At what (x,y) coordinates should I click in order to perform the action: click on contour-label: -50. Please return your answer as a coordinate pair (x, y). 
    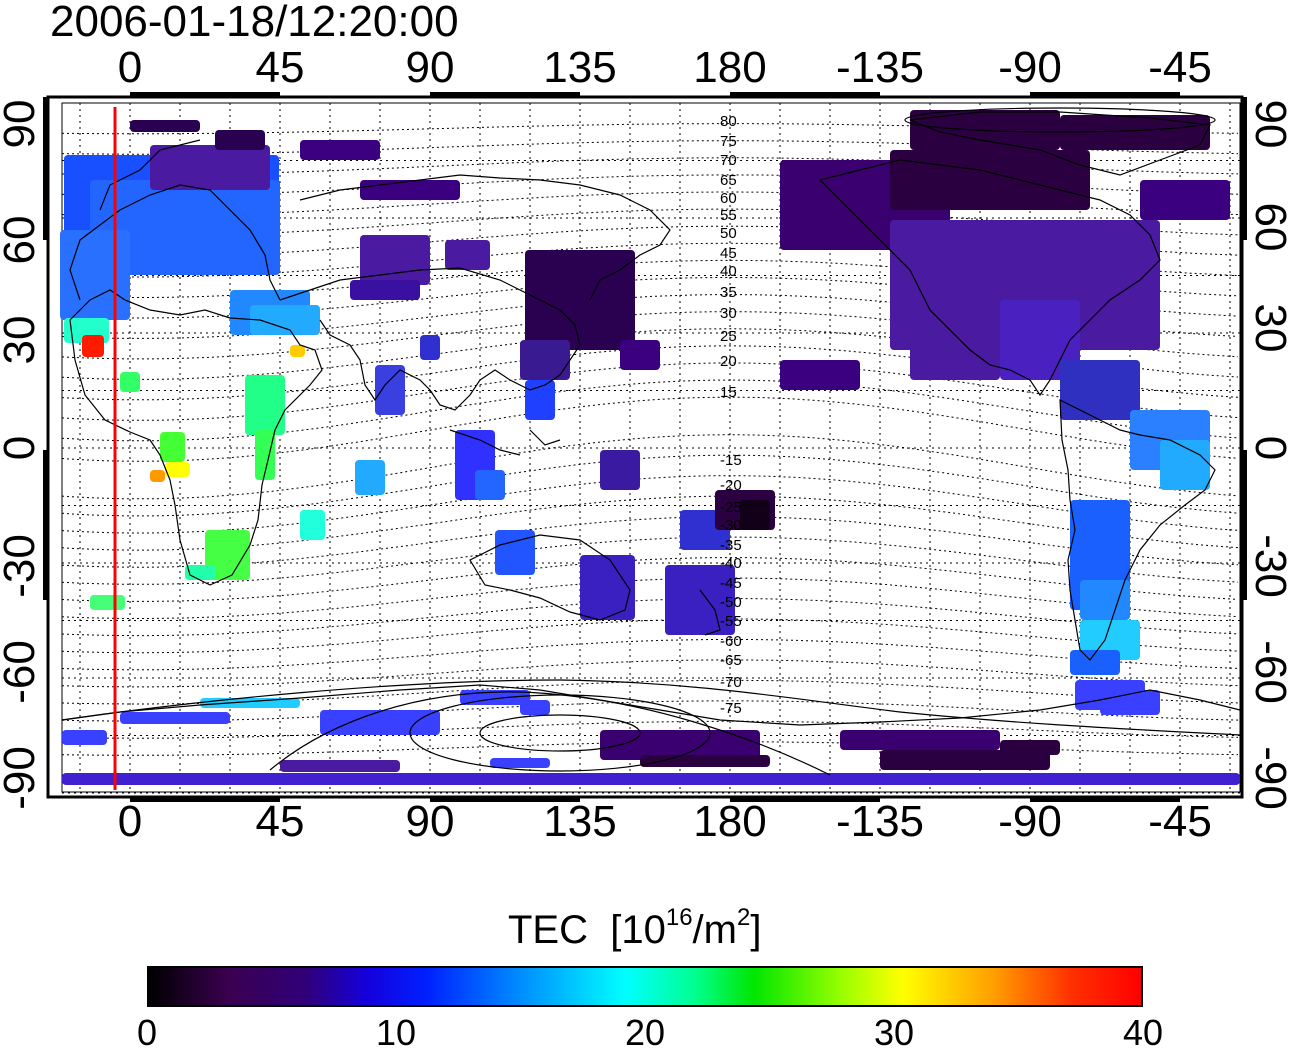
    Looking at the image, I should click on (731, 602).